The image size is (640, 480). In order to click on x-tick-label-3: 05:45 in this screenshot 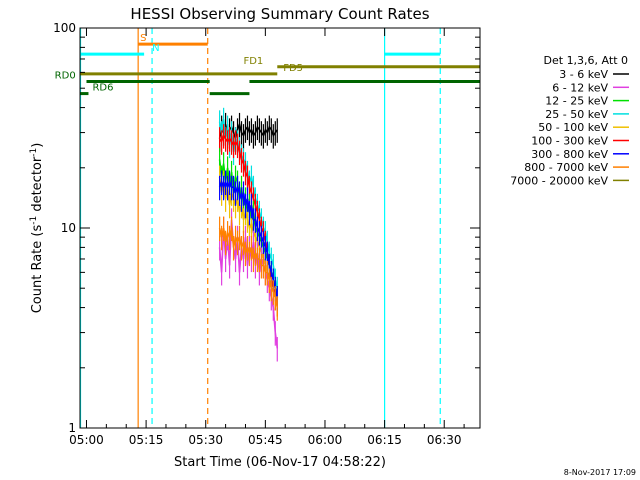, I will do `click(265, 440)`.